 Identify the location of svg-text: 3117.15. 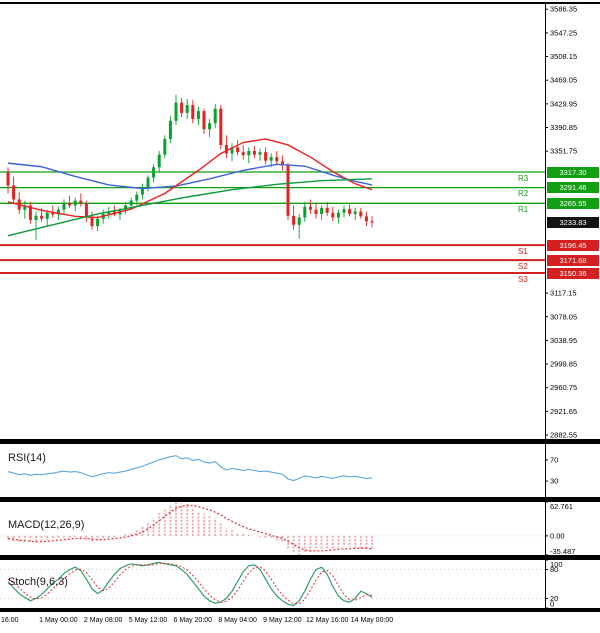
(563, 293).